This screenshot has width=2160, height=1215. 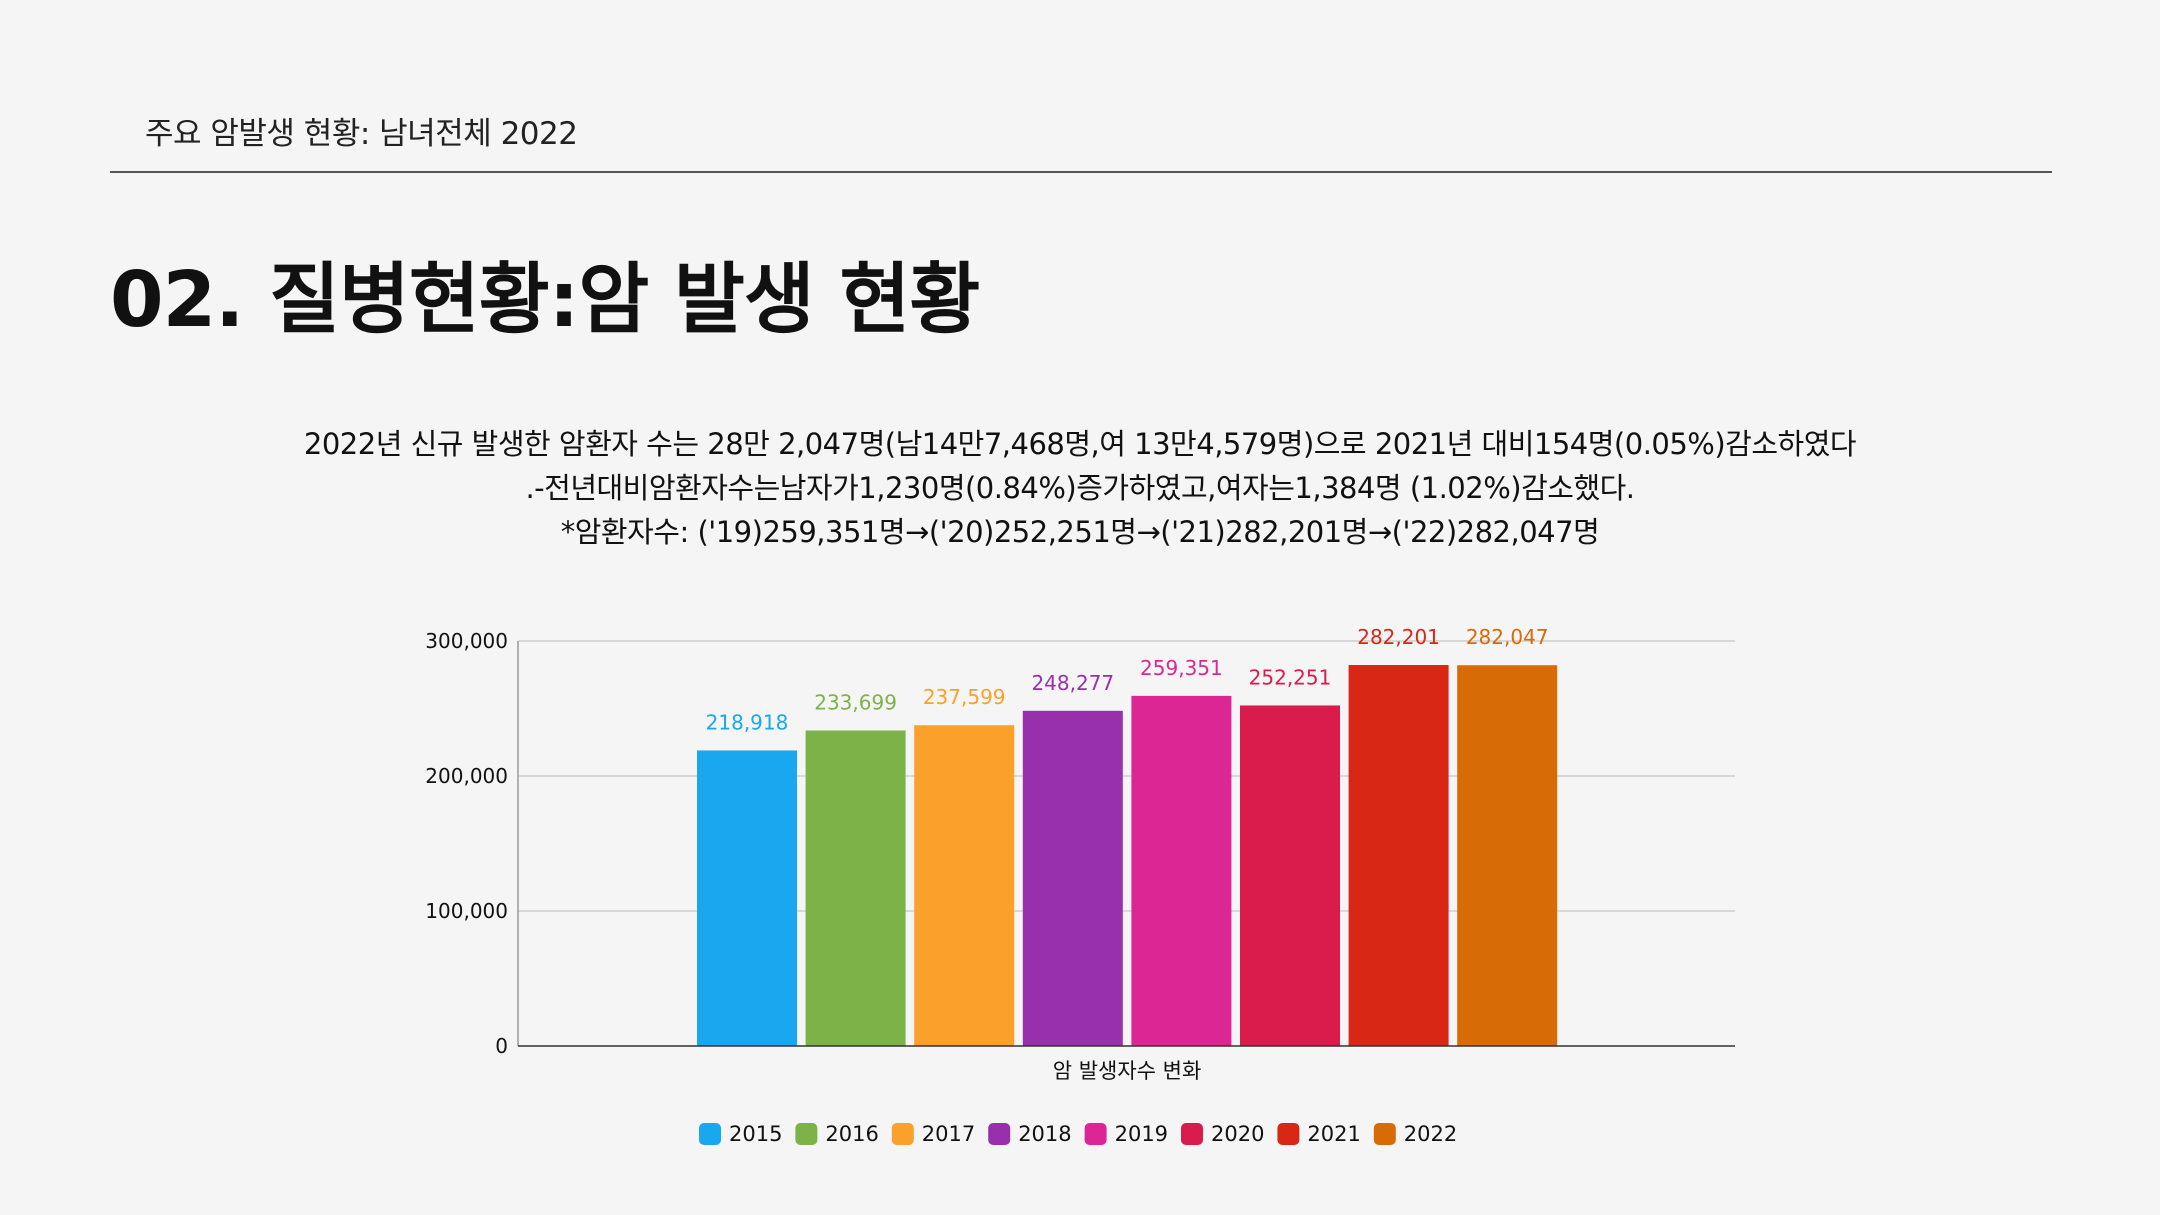 I want to click on data-label-2021: 282,201, so click(x=1398, y=637).